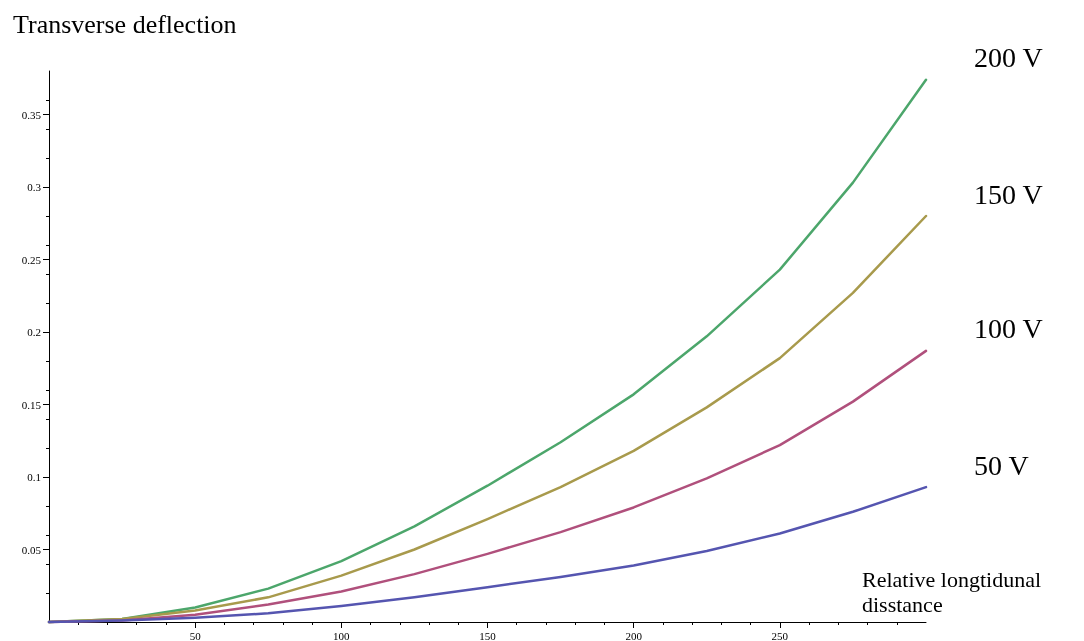 This screenshot has height=641, width=1084. Describe the element at coordinates (342, 635) in the screenshot. I see `x-tick-label: 100` at that location.